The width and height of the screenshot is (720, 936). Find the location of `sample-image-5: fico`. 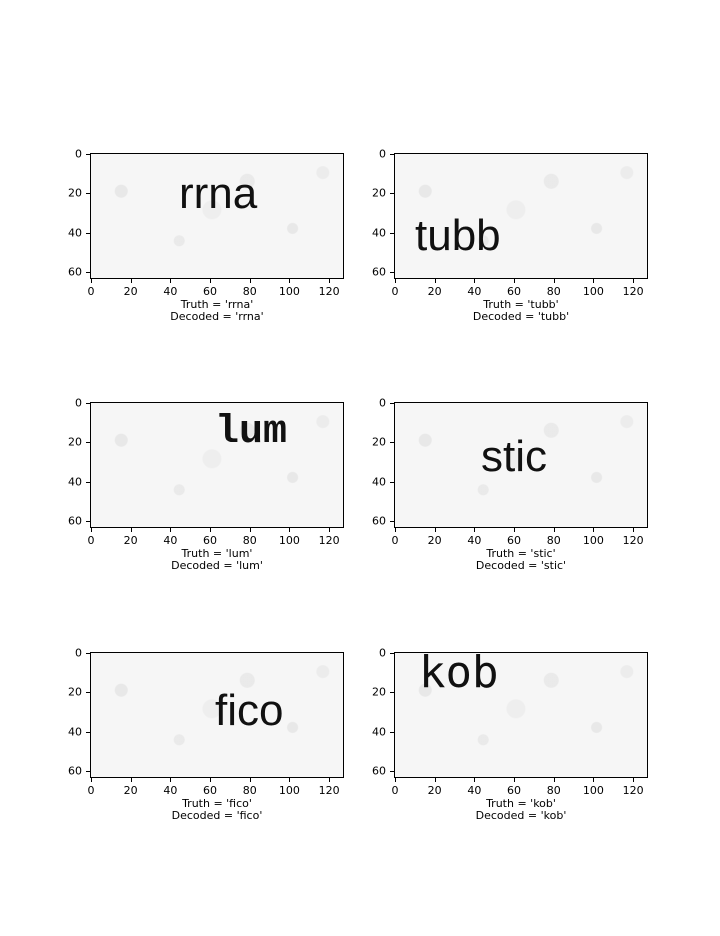

sample-image-5: fico is located at coordinates (217, 715).